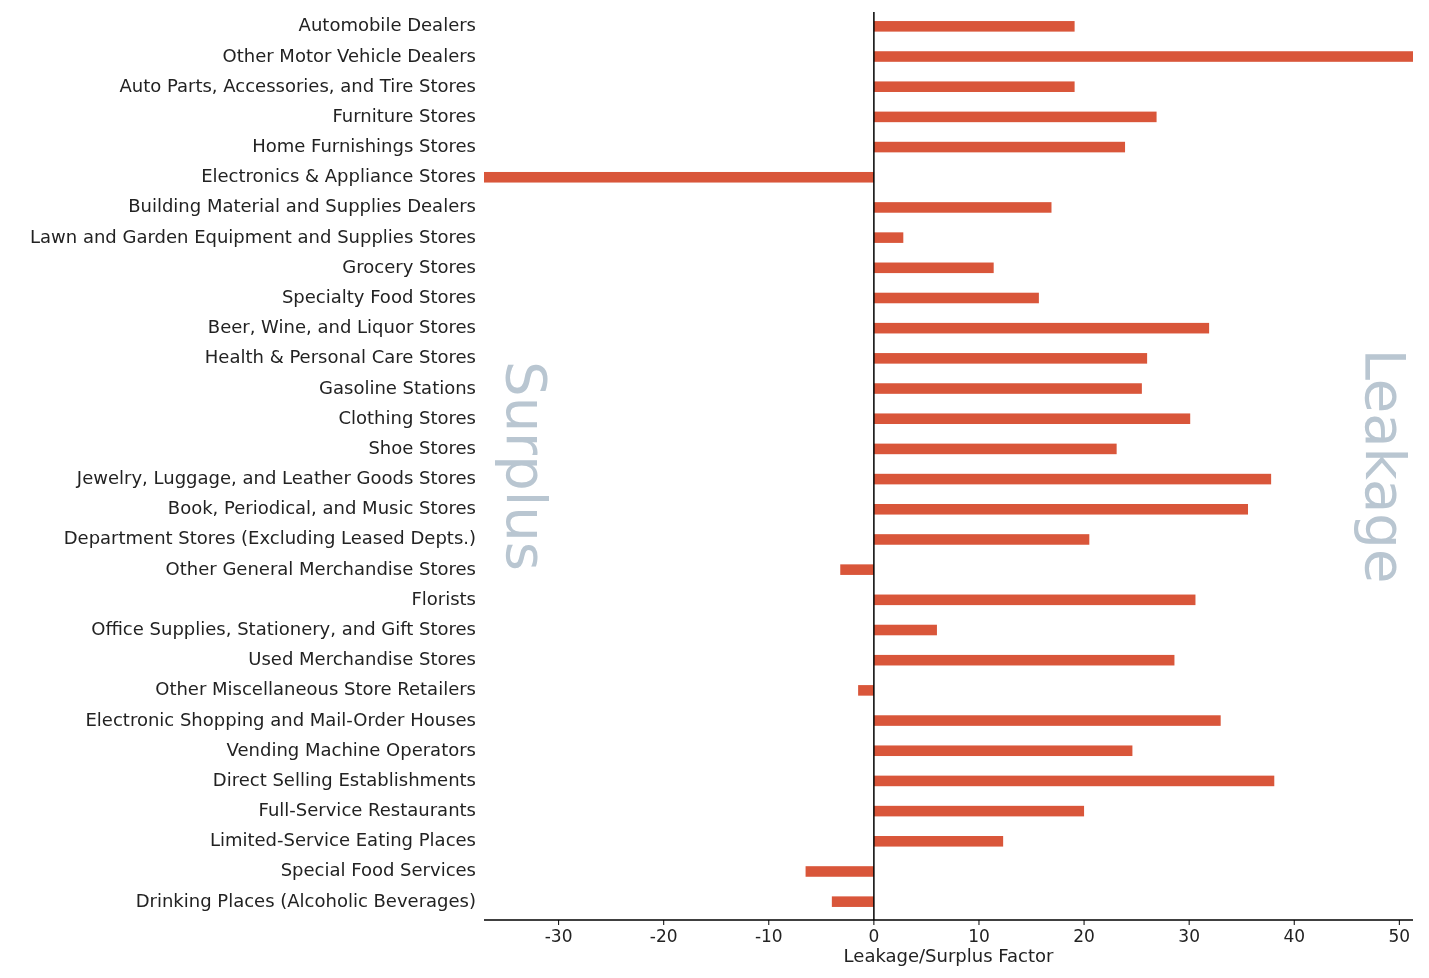 The width and height of the screenshot is (1429, 978). What do you see at coordinates (1189, 936) in the screenshot?
I see `x-tick-label: 30` at bounding box center [1189, 936].